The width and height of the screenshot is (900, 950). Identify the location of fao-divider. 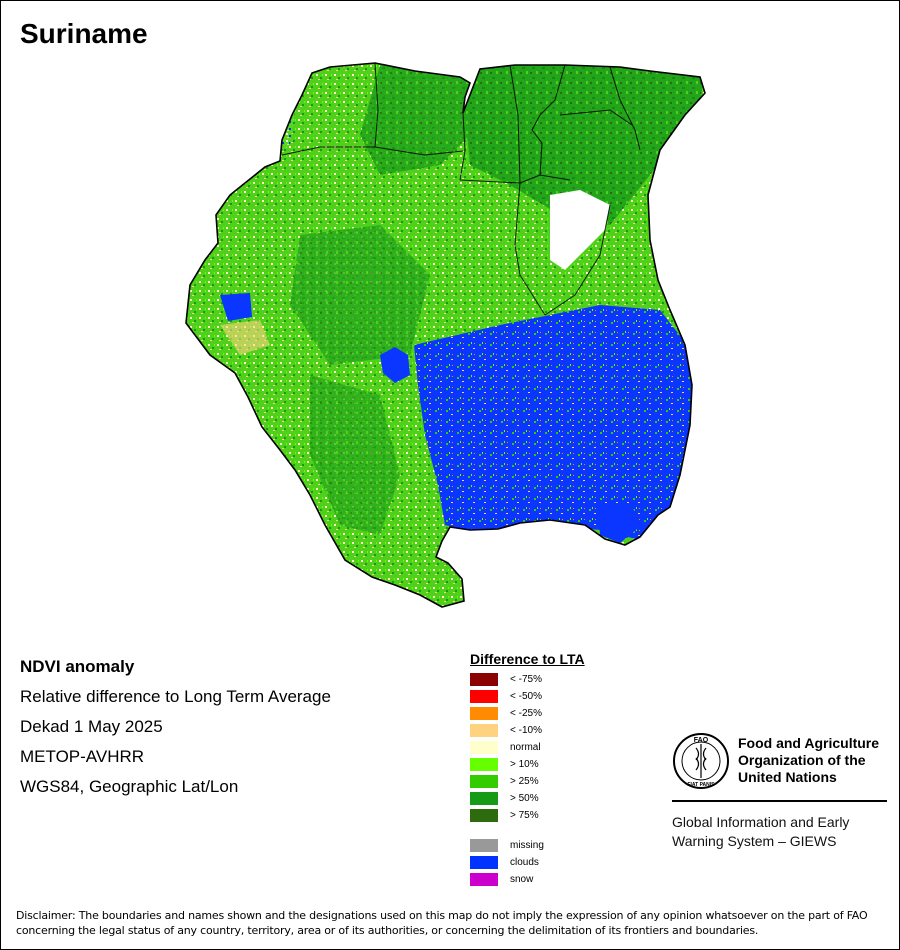
(779, 801).